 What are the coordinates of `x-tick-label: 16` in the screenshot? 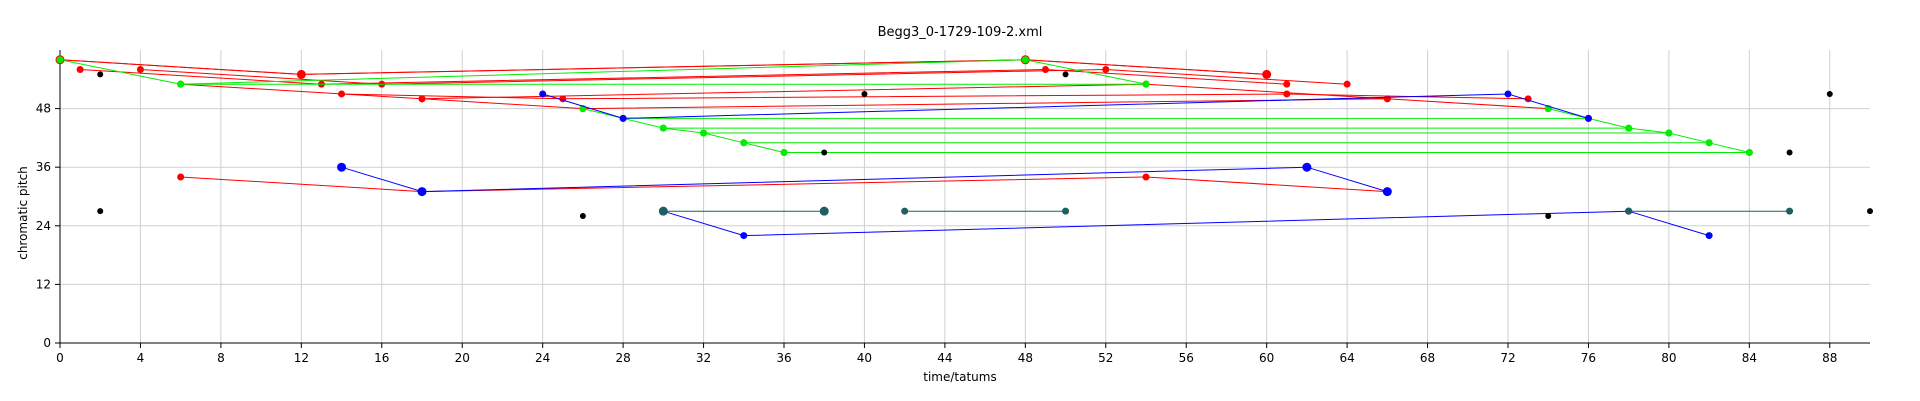 It's located at (381, 358).